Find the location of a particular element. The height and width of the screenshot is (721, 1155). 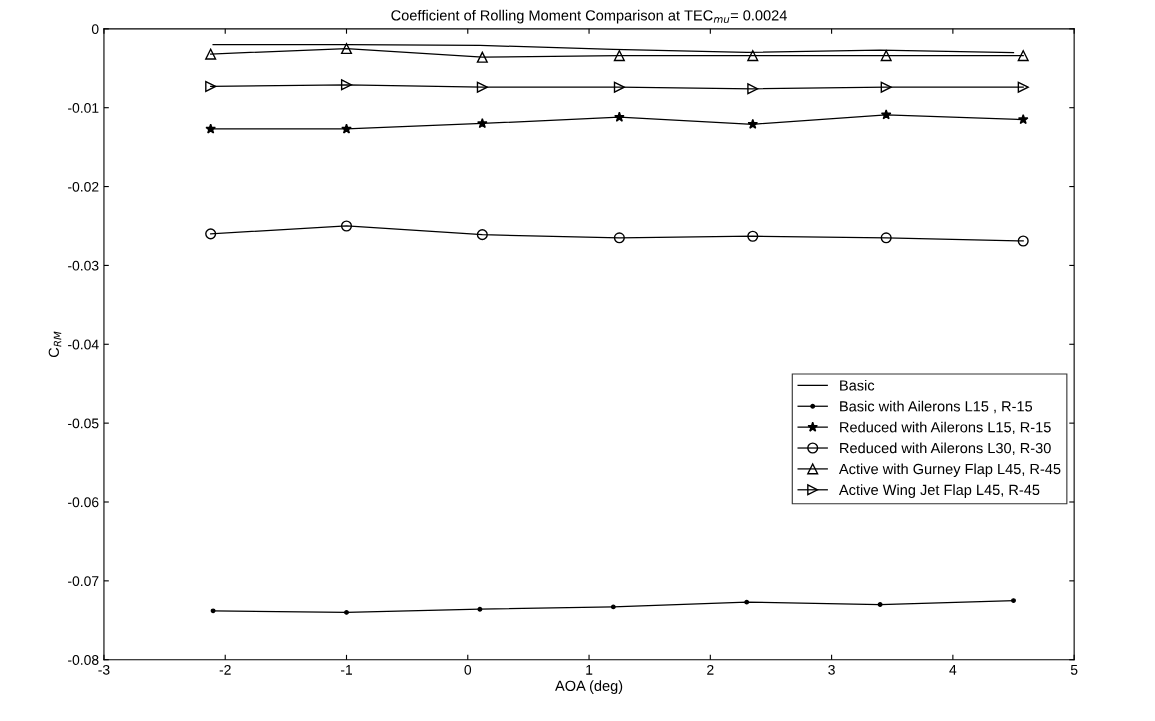

legend-label: Reduced with Ailerons L30, R-30 is located at coordinates (945, 448).